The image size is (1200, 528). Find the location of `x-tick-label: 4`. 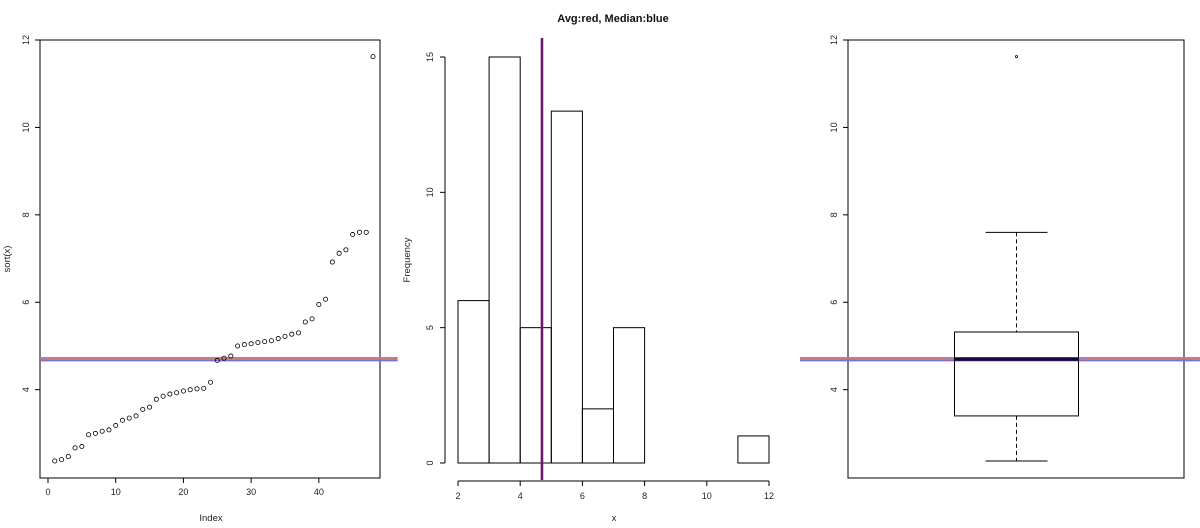

x-tick-label: 4 is located at coordinates (520, 496).